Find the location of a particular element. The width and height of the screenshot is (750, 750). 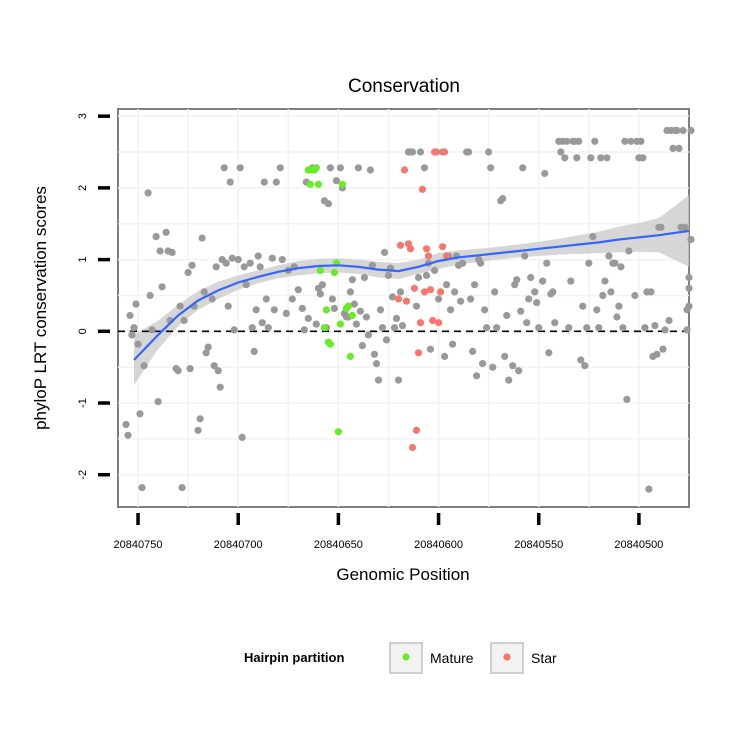

x-tick-label: 20840750 is located at coordinates (138, 545).